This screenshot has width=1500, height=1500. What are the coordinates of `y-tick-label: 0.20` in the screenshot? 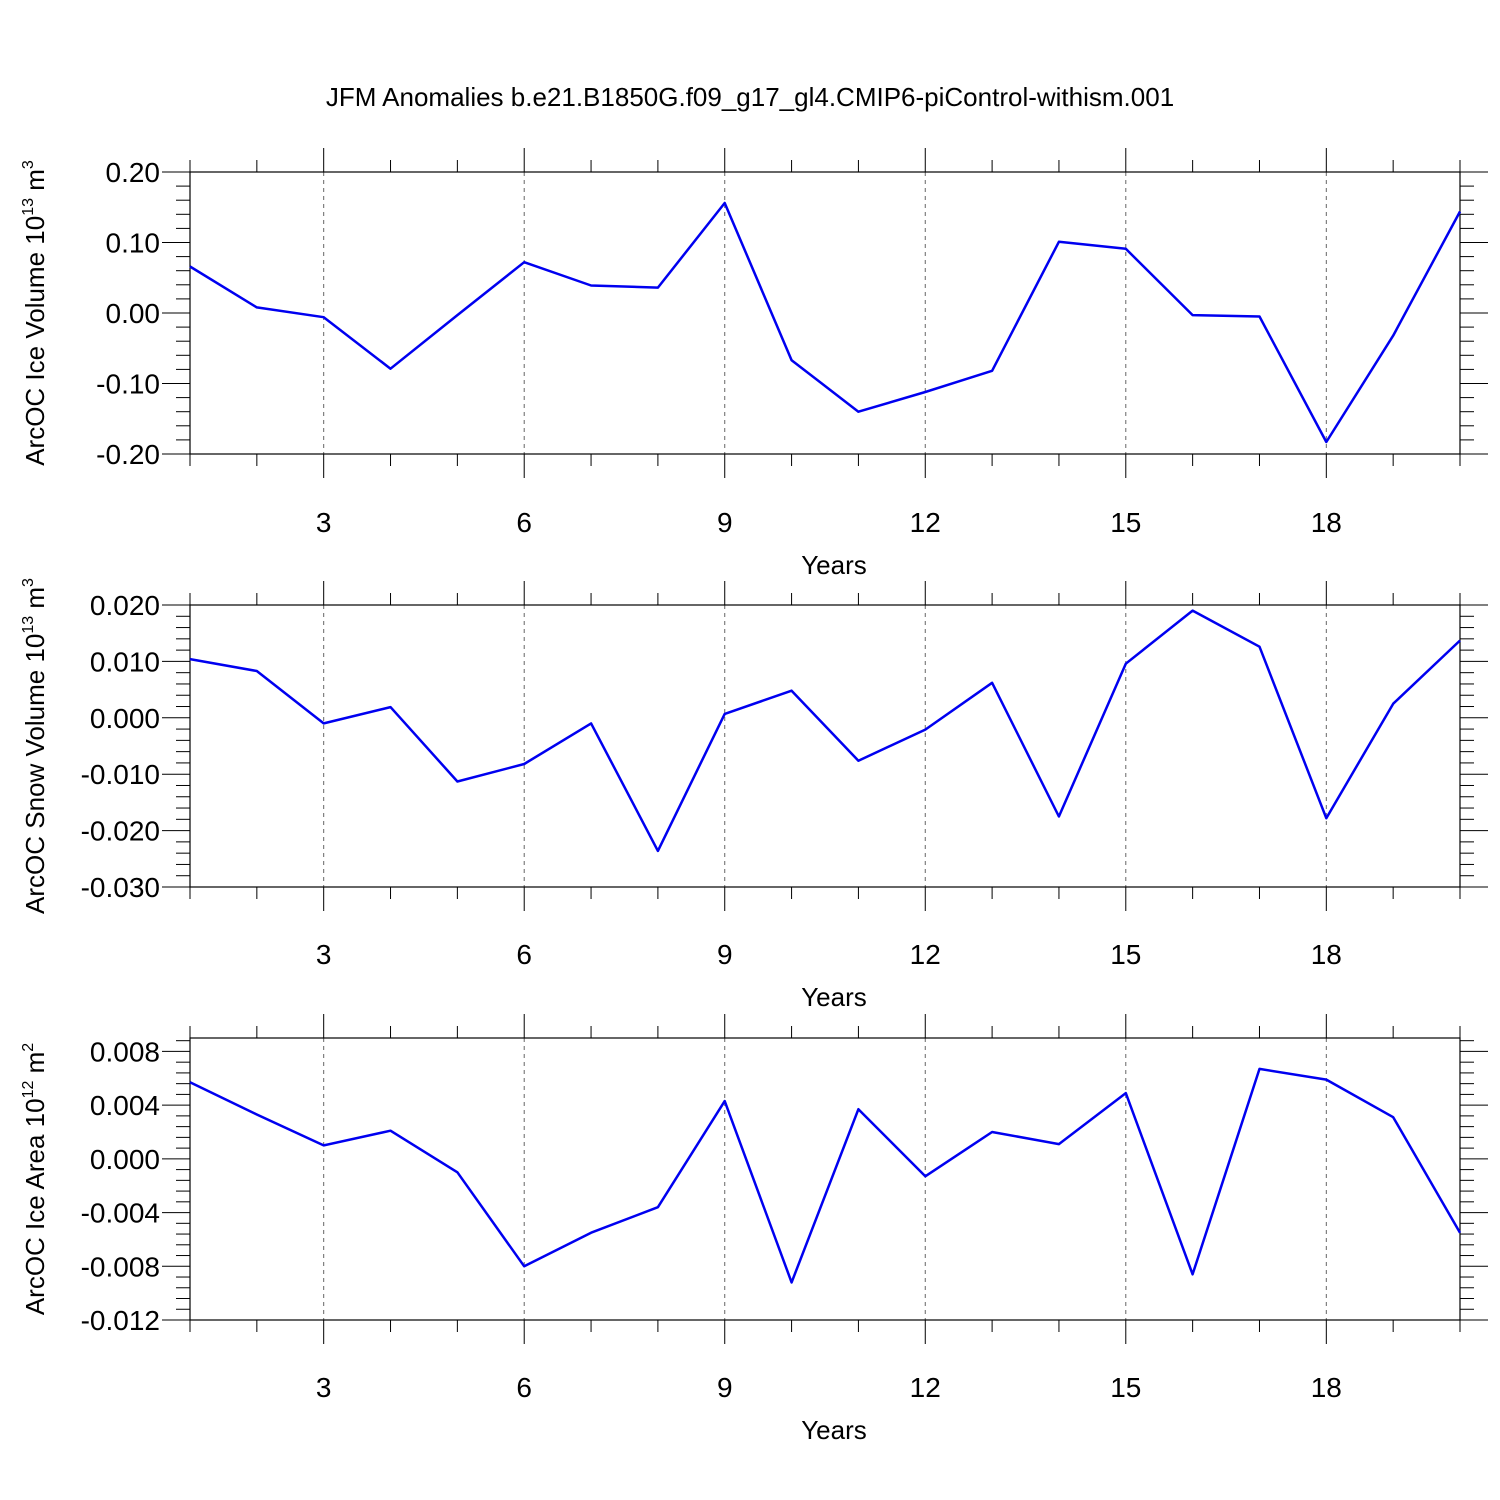 It's located at (133, 172).